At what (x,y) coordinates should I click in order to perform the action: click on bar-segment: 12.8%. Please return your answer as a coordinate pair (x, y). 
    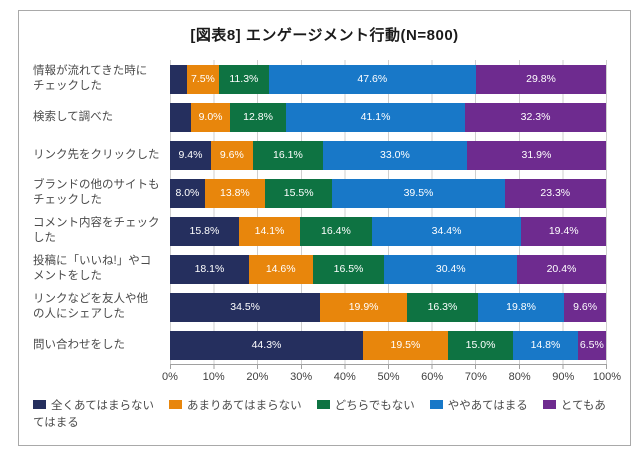
    Looking at the image, I should click on (258, 117).